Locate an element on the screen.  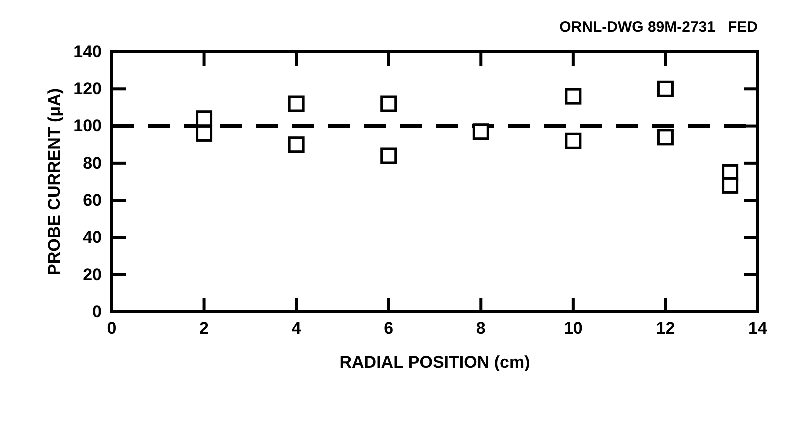
x-tick-label: 4 is located at coordinates (297, 328).